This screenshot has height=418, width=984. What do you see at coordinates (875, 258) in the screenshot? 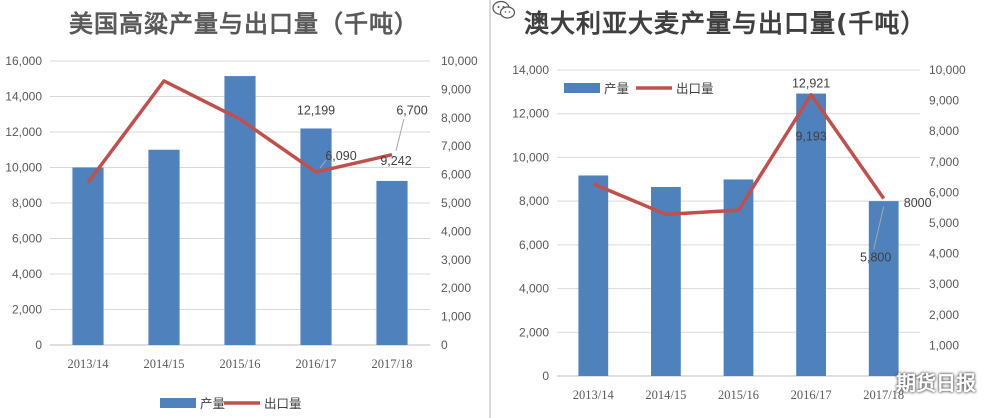
I see `data-label: 5,800` at bounding box center [875, 258].